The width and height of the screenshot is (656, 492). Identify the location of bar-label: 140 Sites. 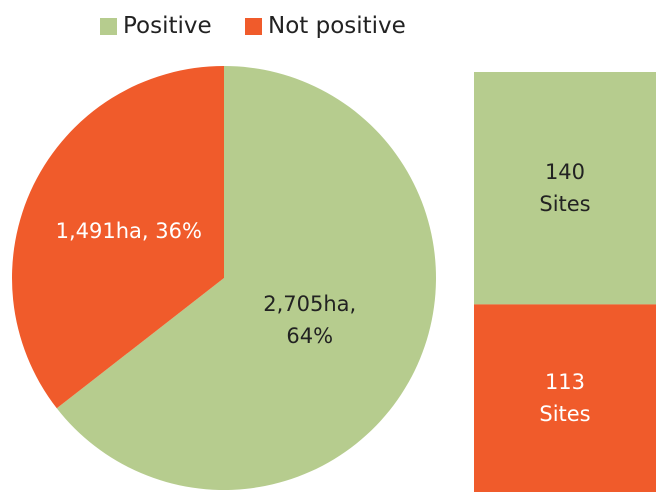
(565, 188).